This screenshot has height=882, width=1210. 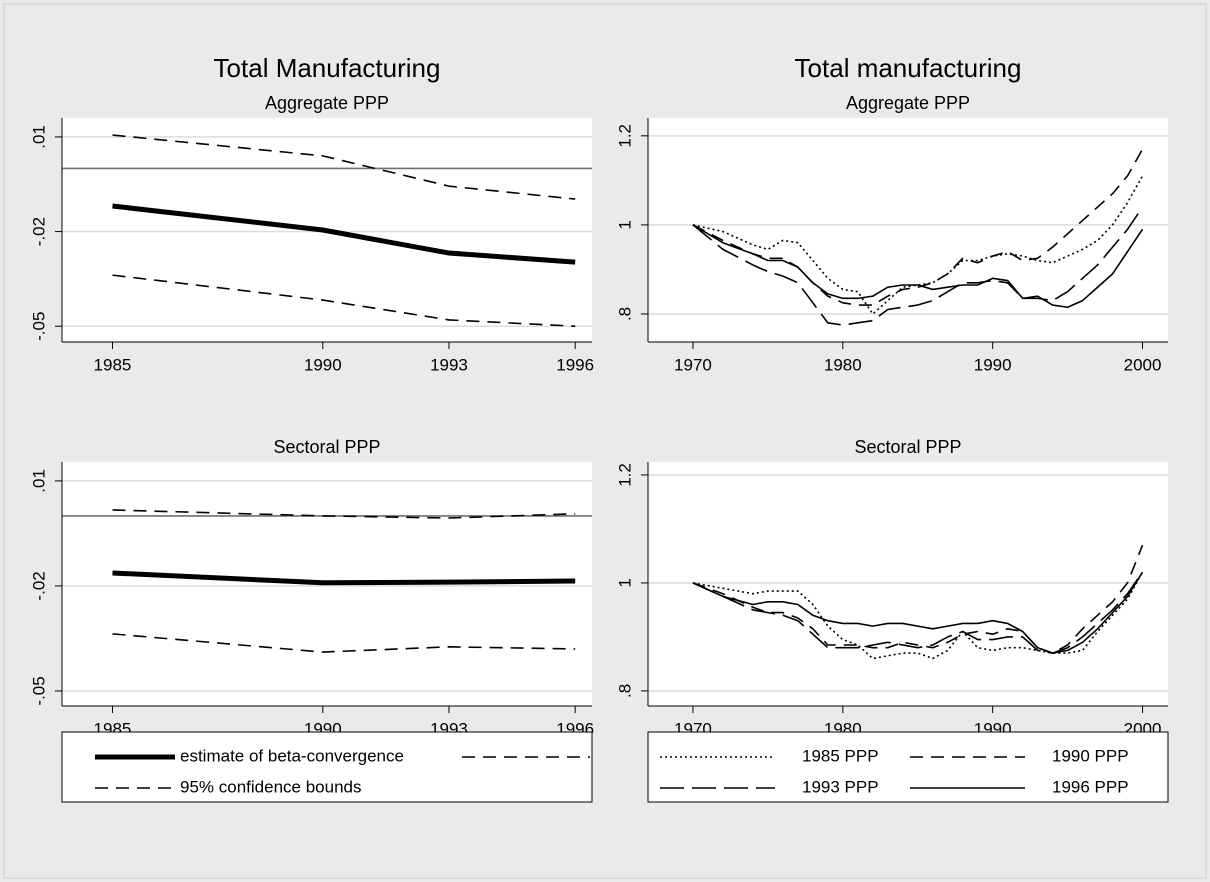 I want to click on chart-title: Total Manufacturing, so click(x=327, y=68).